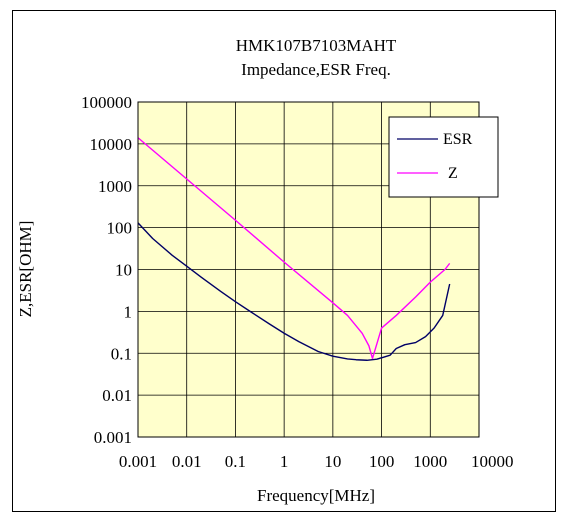 The width and height of the screenshot is (570, 522). What do you see at coordinates (453, 173) in the screenshot?
I see `legend-z-label: Z` at bounding box center [453, 173].